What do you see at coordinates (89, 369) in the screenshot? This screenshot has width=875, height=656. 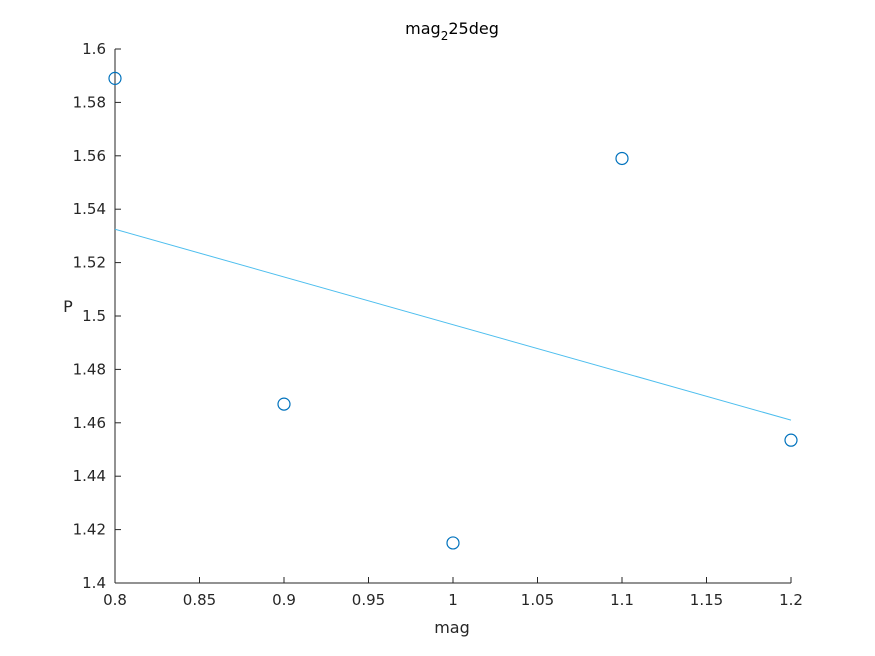 I see `y-tick-label: 1.48` at bounding box center [89, 369].